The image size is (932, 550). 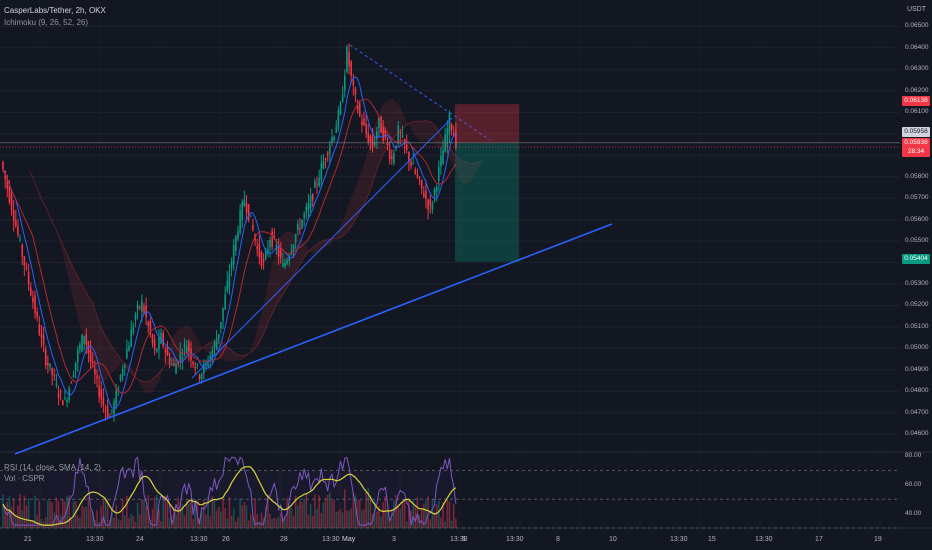 What do you see at coordinates (917, 69) in the screenshot?
I see `price-tick: 0.06300` at bounding box center [917, 69].